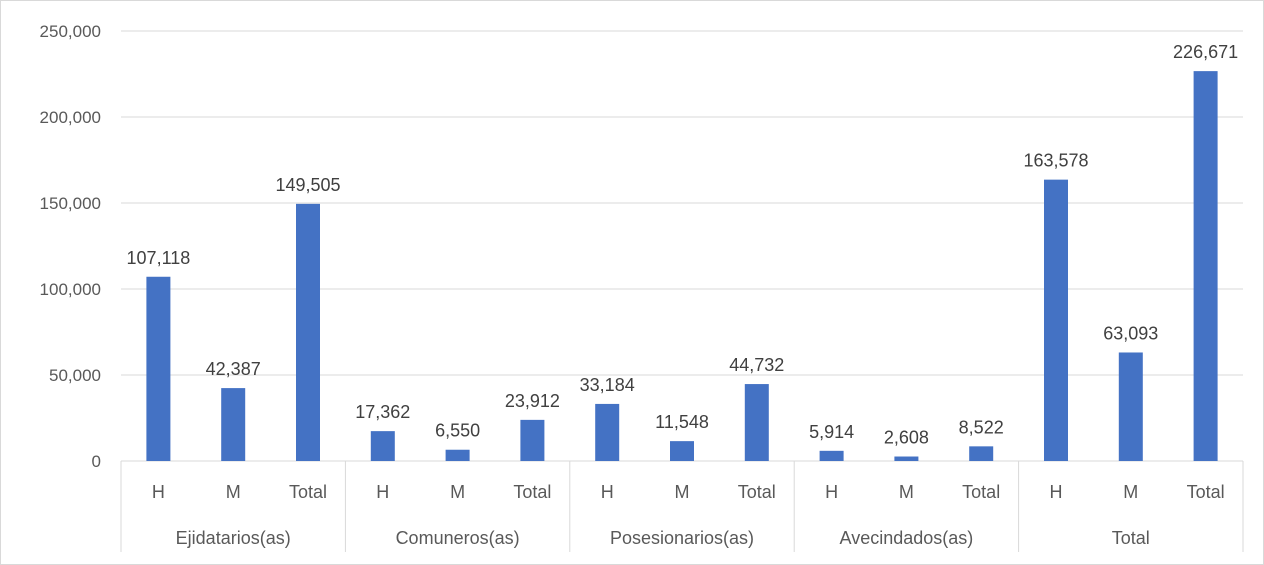 This screenshot has height=565, width=1264. Describe the element at coordinates (75, 375) in the screenshot. I see `y-tick-label: 50,000` at that location.